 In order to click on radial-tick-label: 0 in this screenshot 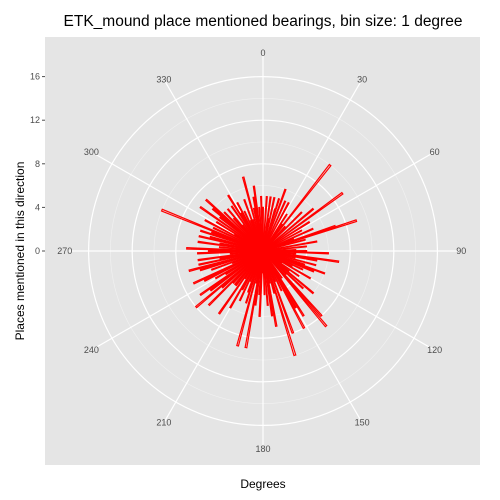, I will do `click(37, 251)`.